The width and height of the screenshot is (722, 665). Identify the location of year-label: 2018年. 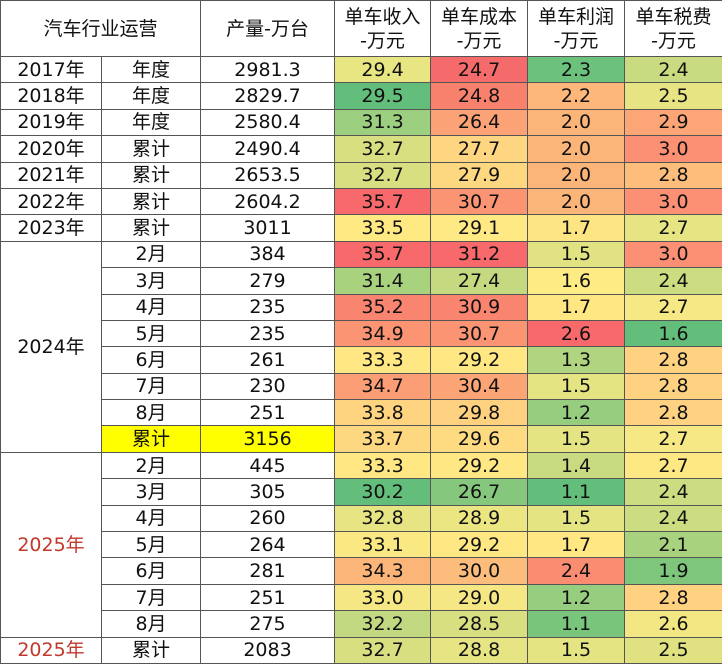
(51, 96).